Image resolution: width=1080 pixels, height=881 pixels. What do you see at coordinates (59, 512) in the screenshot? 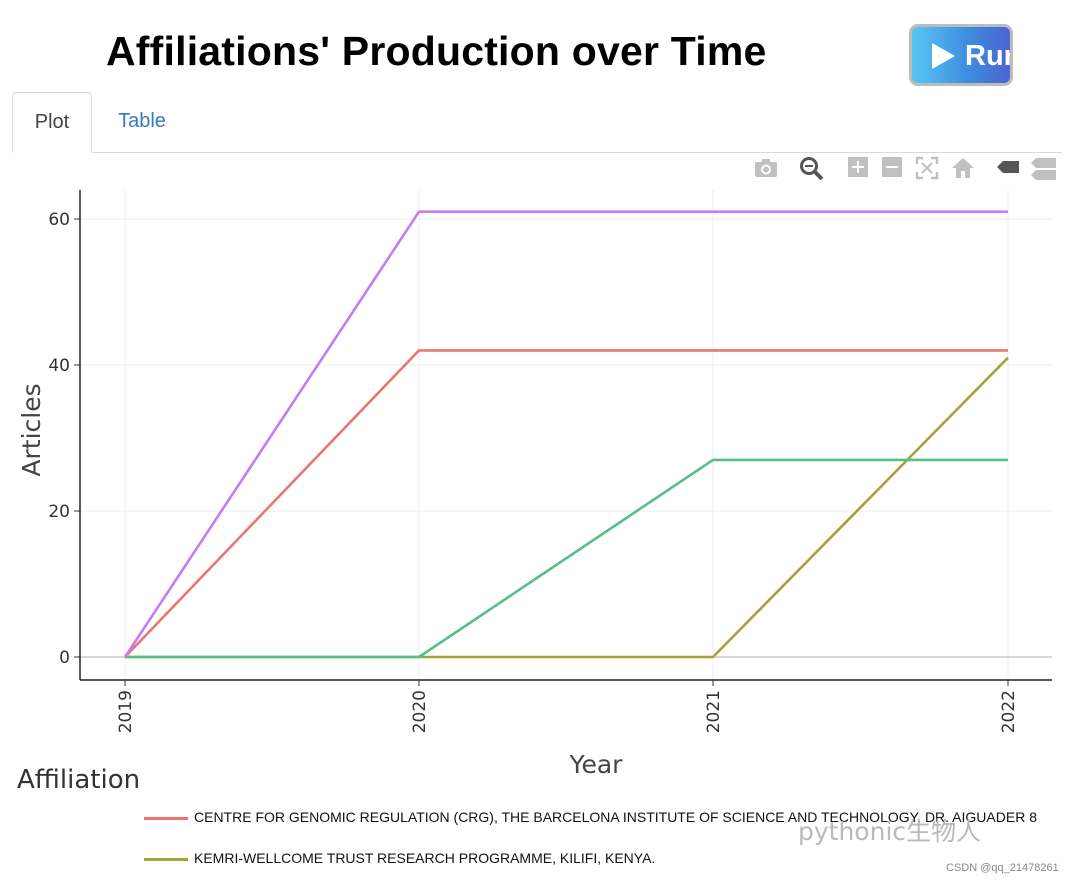
I see `y-tick-label: 20` at bounding box center [59, 512].